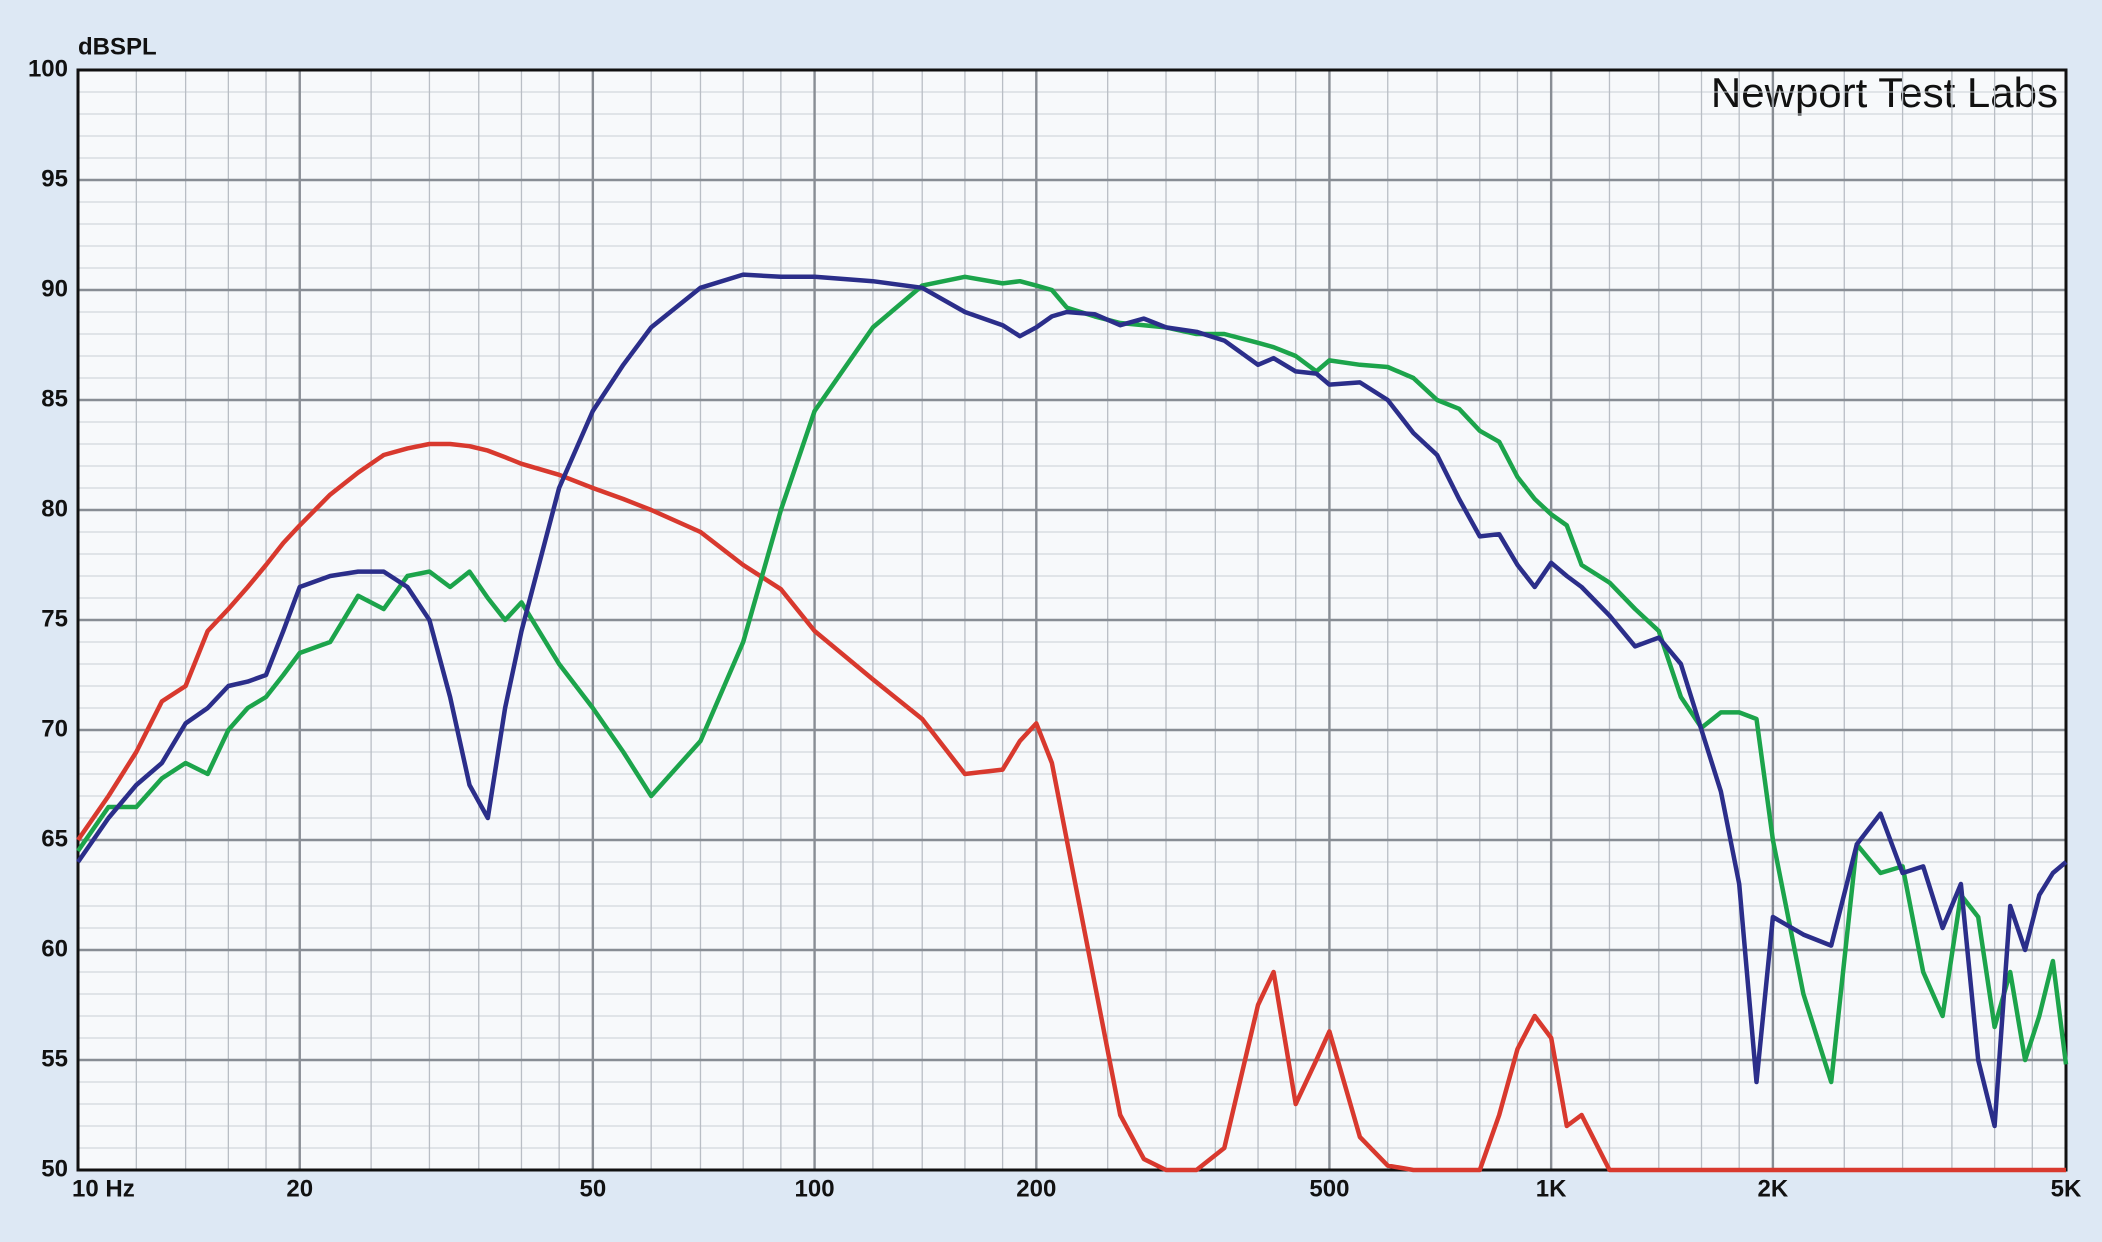 This screenshot has height=1242, width=2102. Describe the element at coordinates (103, 1188) in the screenshot. I see `x-tick-label: 10 Hz` at that location.